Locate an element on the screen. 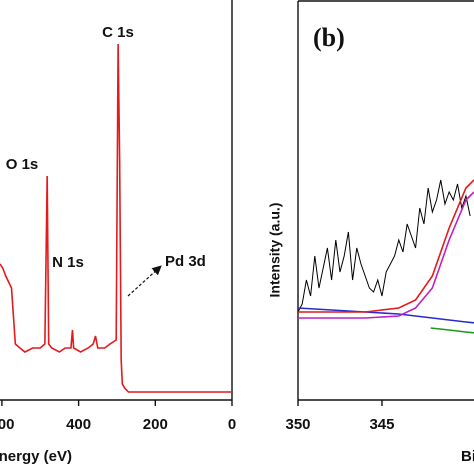  x-tick-label: 600 is located at coordinates (7, 424).